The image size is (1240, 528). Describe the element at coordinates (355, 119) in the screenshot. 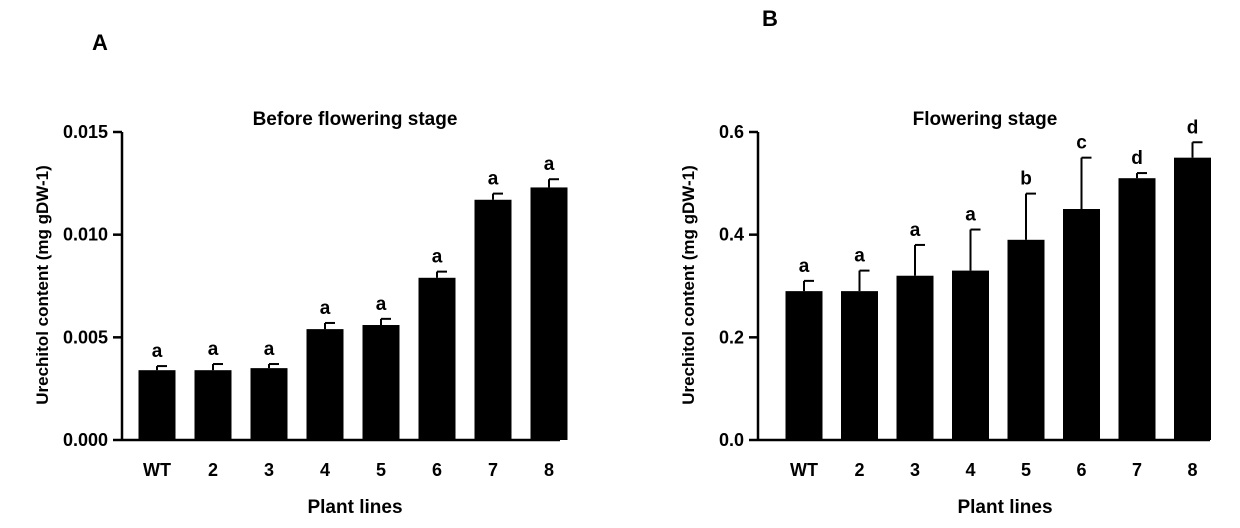

I see `chart-title: Before flowering stage` at that location.